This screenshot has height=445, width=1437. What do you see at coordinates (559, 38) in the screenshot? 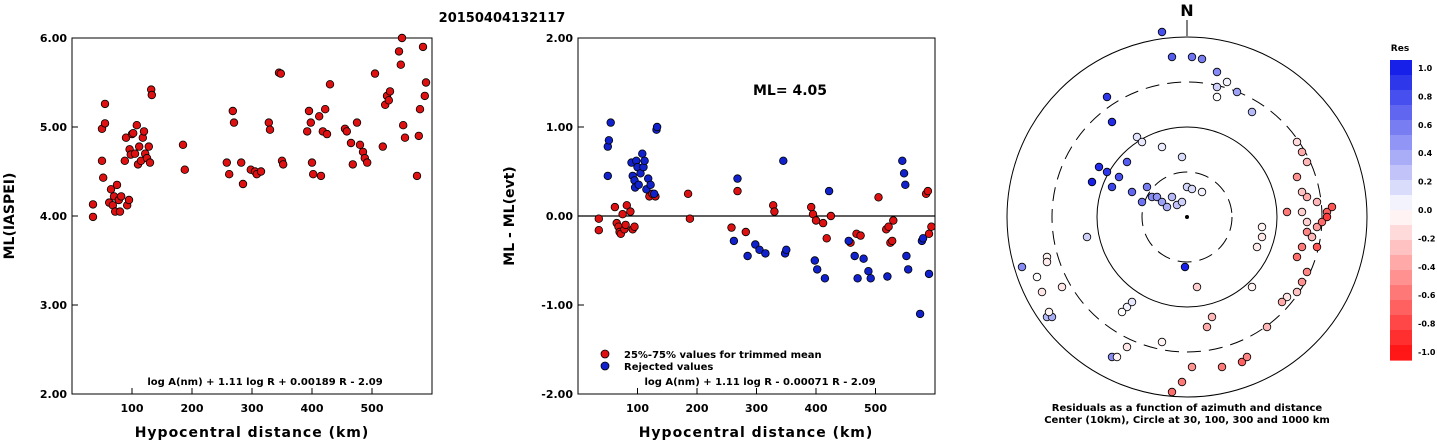
I see `y-tick-label: 2.00` at bounding box center [559, 38].